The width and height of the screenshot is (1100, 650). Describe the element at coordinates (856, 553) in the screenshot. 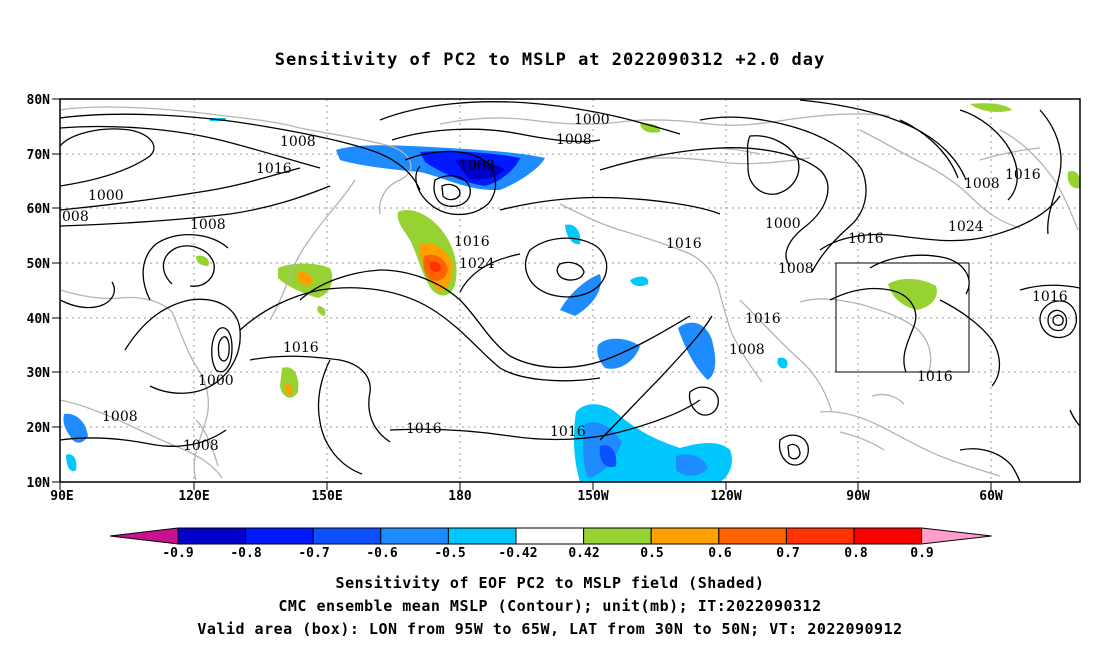

I see `colorbar-label: 0.8` at that location.